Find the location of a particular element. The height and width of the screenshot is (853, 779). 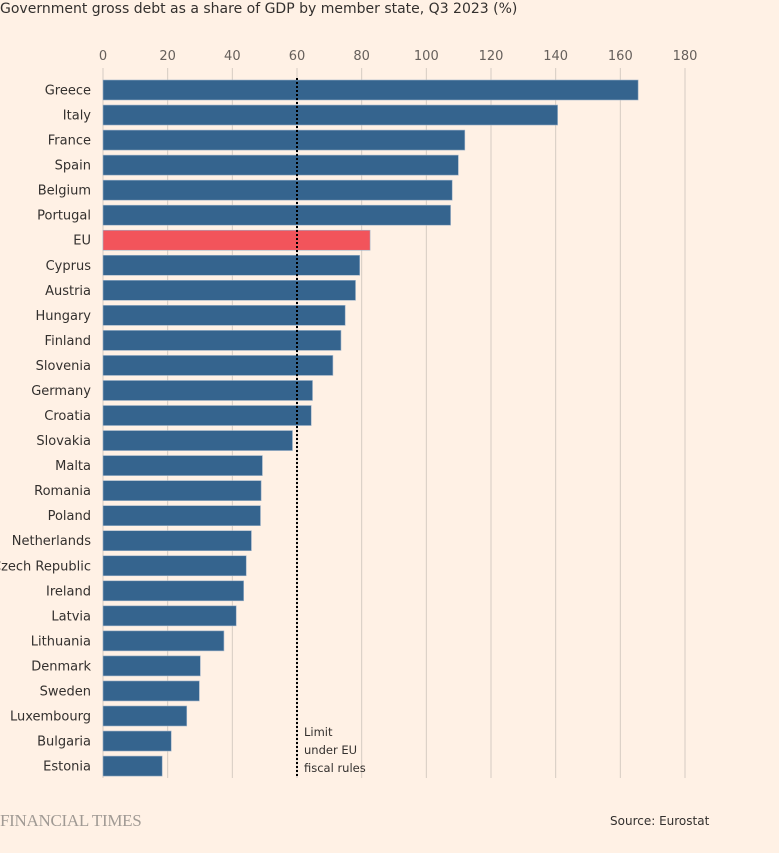

category-label: Croatia is located at coordinates (67, 416).